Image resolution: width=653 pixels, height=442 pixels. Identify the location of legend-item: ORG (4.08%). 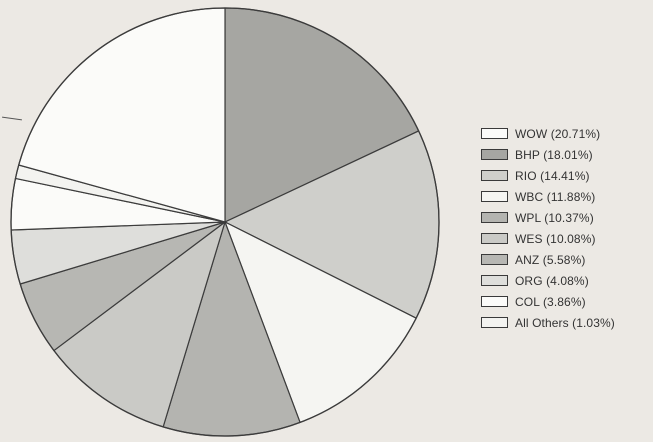
(548, 280).